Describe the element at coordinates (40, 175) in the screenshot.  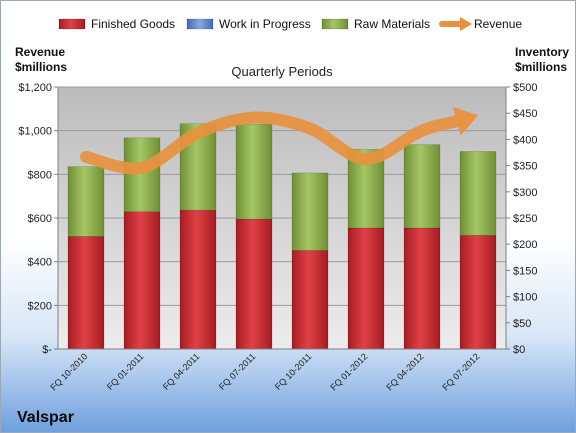
I see `left-tick-label: $800` at that location.